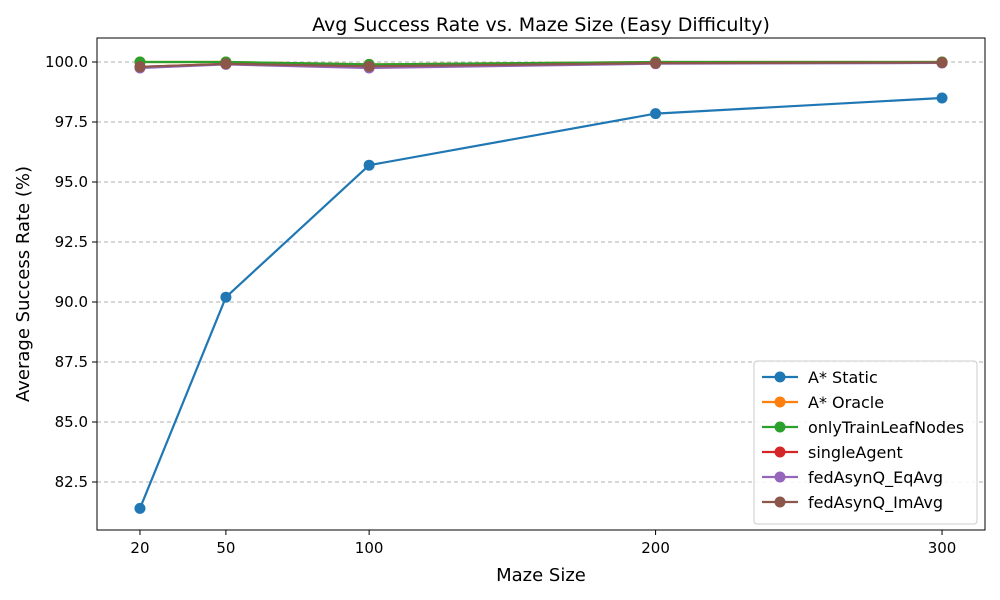  Describe the element at coordinates (543, 543) in the screenshot. I see `x-axis: 20 50 100 200 300` at that location.